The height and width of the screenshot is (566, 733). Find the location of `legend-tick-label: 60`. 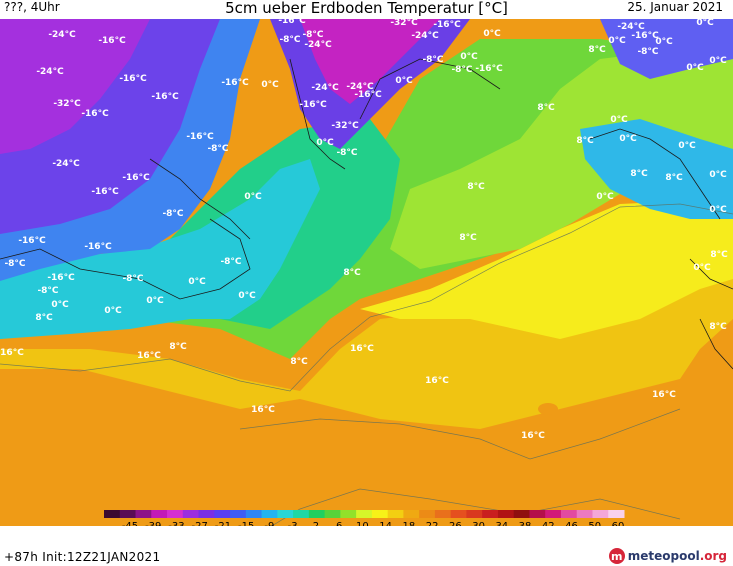

legend-tick-label: 60 is located at coordinates (618, 523).